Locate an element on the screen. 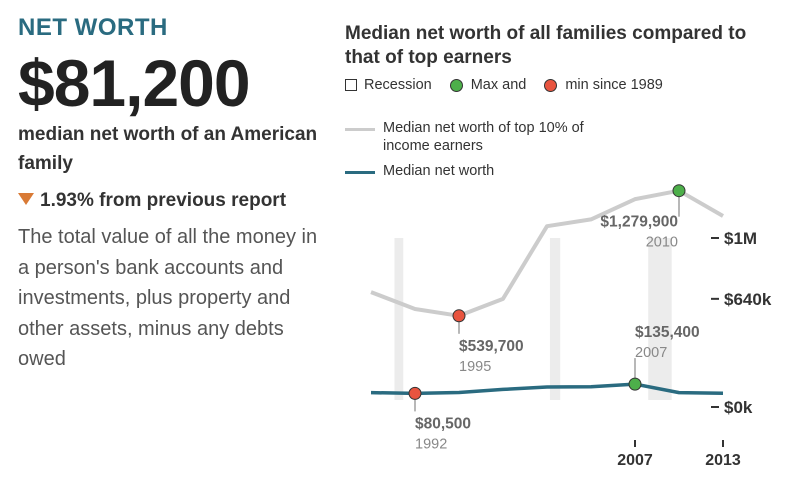 The height and width of the screenshot is (482, 791). annotation-value-label-1: $539,700 is located at coordinates (491, 346).